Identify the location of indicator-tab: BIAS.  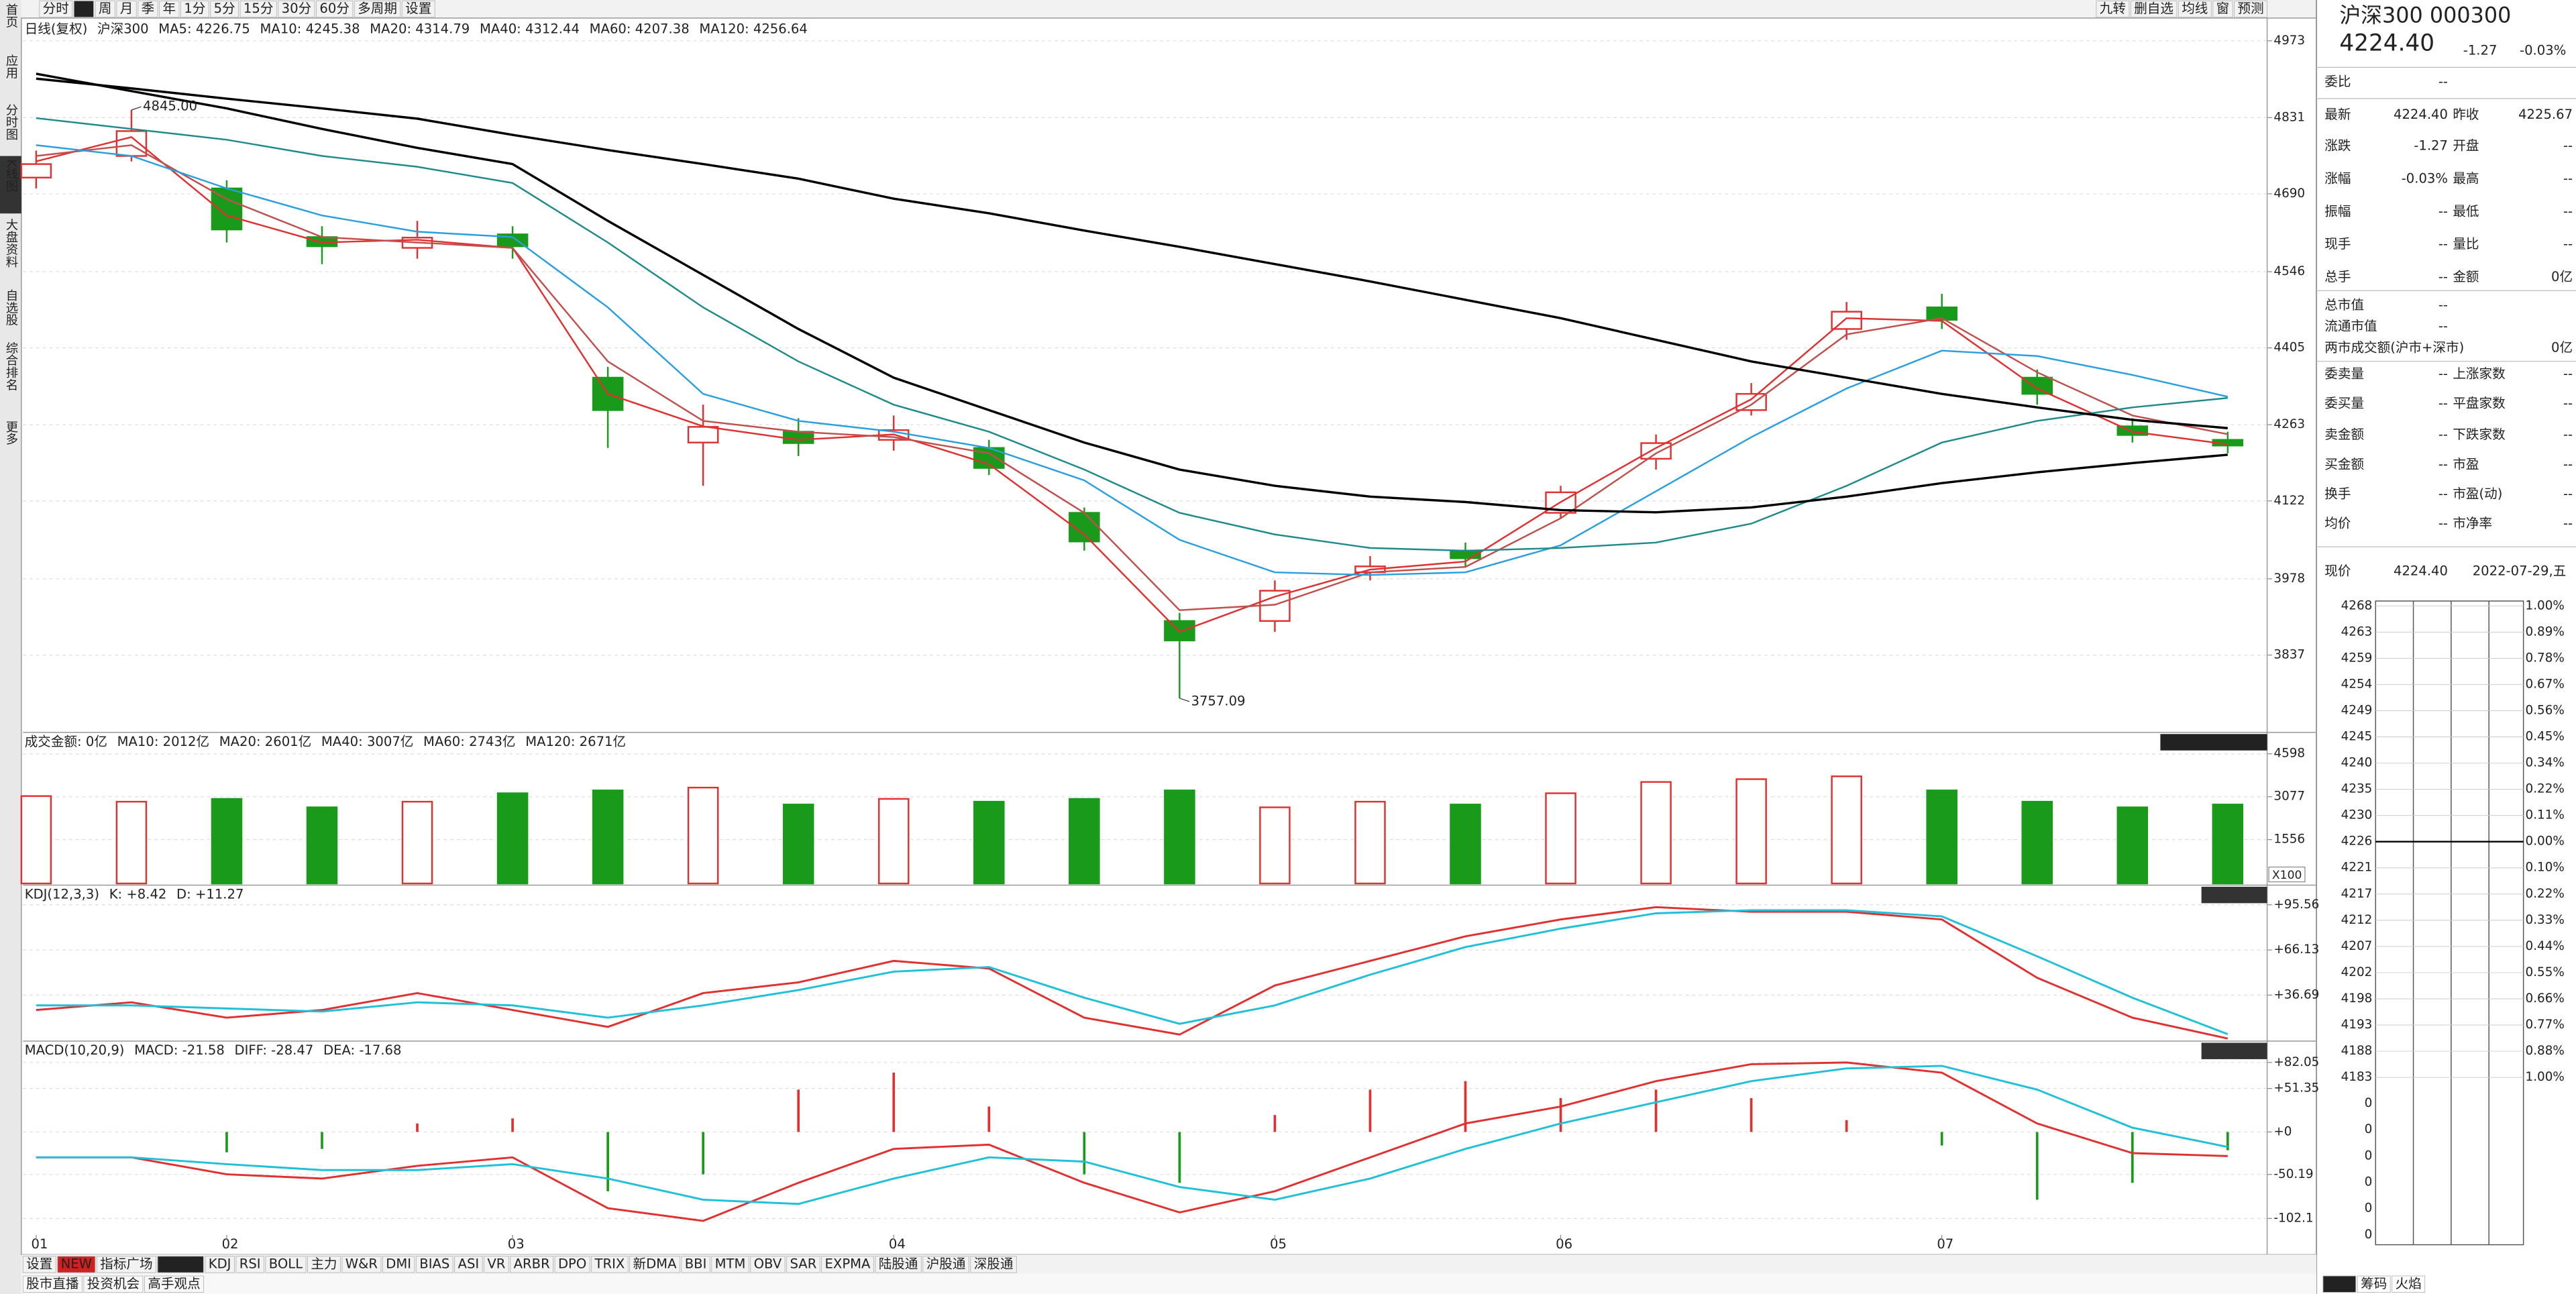
(434, 1263).